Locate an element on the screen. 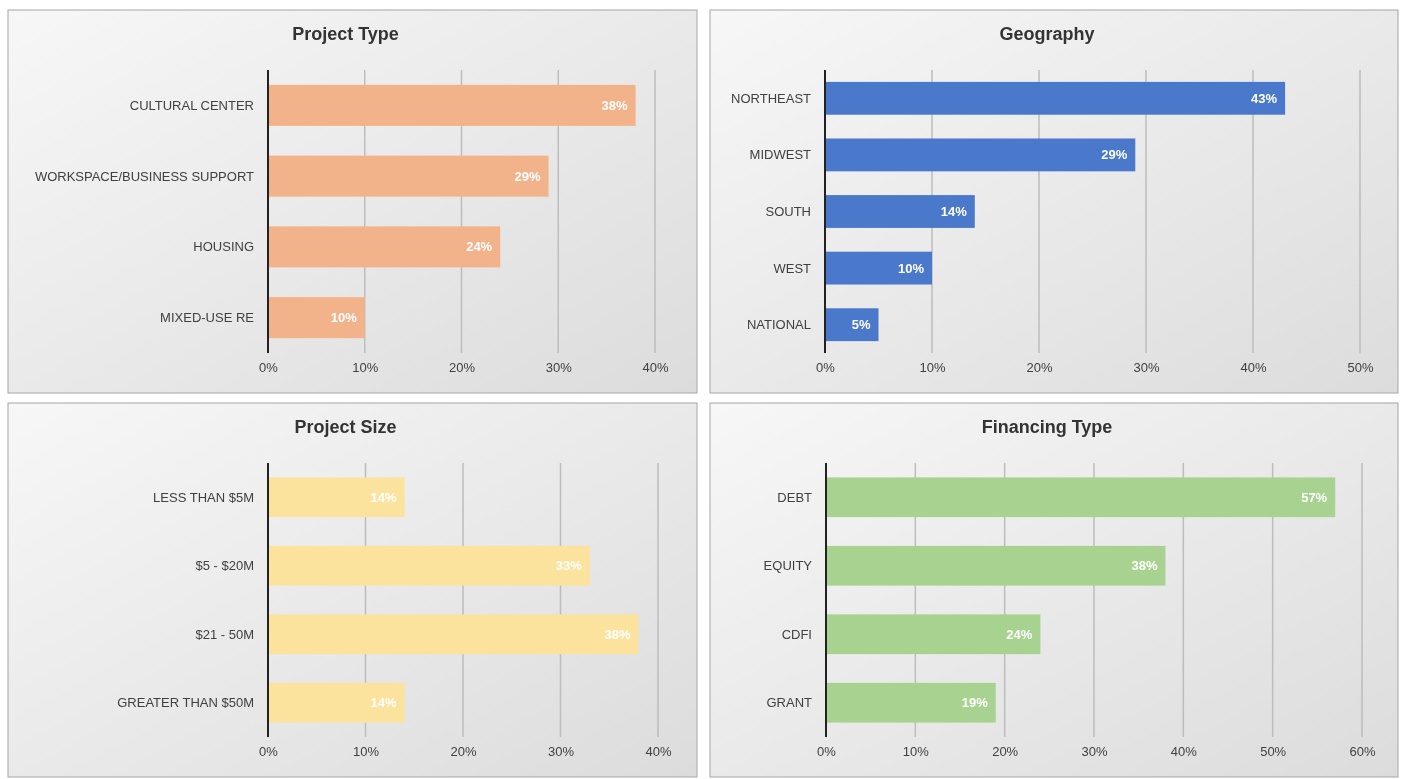  y-tick-label: WEST is located at coordinates (792, 268).